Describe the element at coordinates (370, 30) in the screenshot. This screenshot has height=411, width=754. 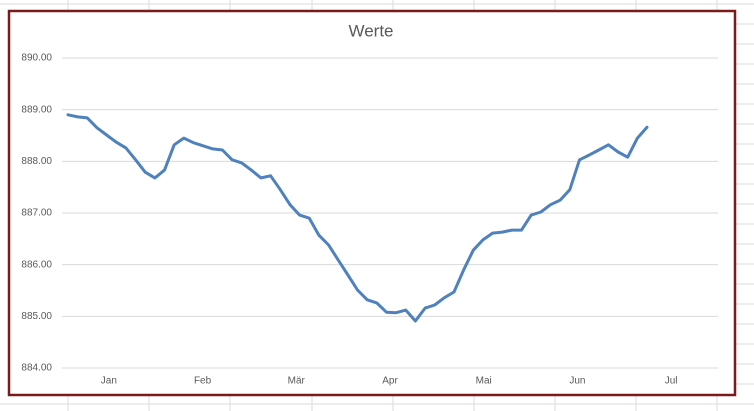
I see `chart-title: Werte` at that location.